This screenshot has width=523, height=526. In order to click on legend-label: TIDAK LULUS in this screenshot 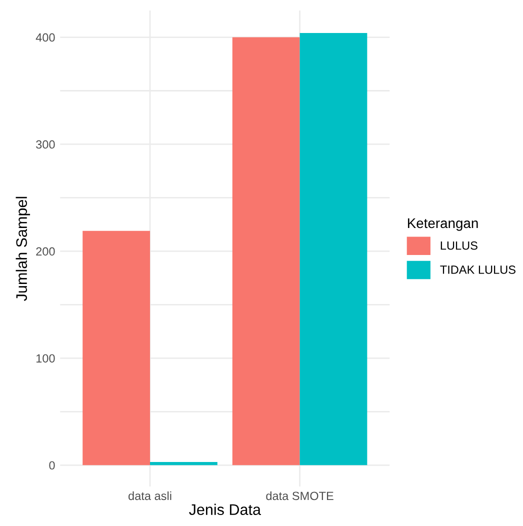, I will do `click(478, 270)`.